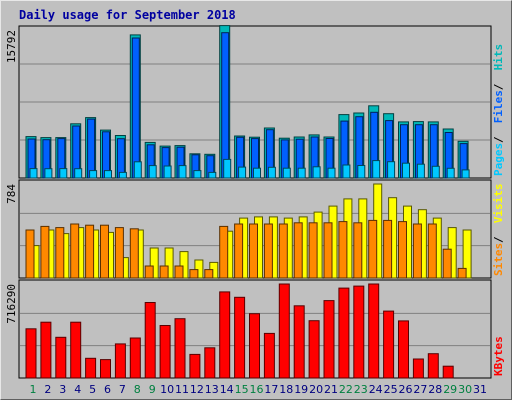 This screenshot has width=512, height=400. Describe the element at coordinates (435, 389) in the screenshot. I see `day-label-28: 28` at that location.